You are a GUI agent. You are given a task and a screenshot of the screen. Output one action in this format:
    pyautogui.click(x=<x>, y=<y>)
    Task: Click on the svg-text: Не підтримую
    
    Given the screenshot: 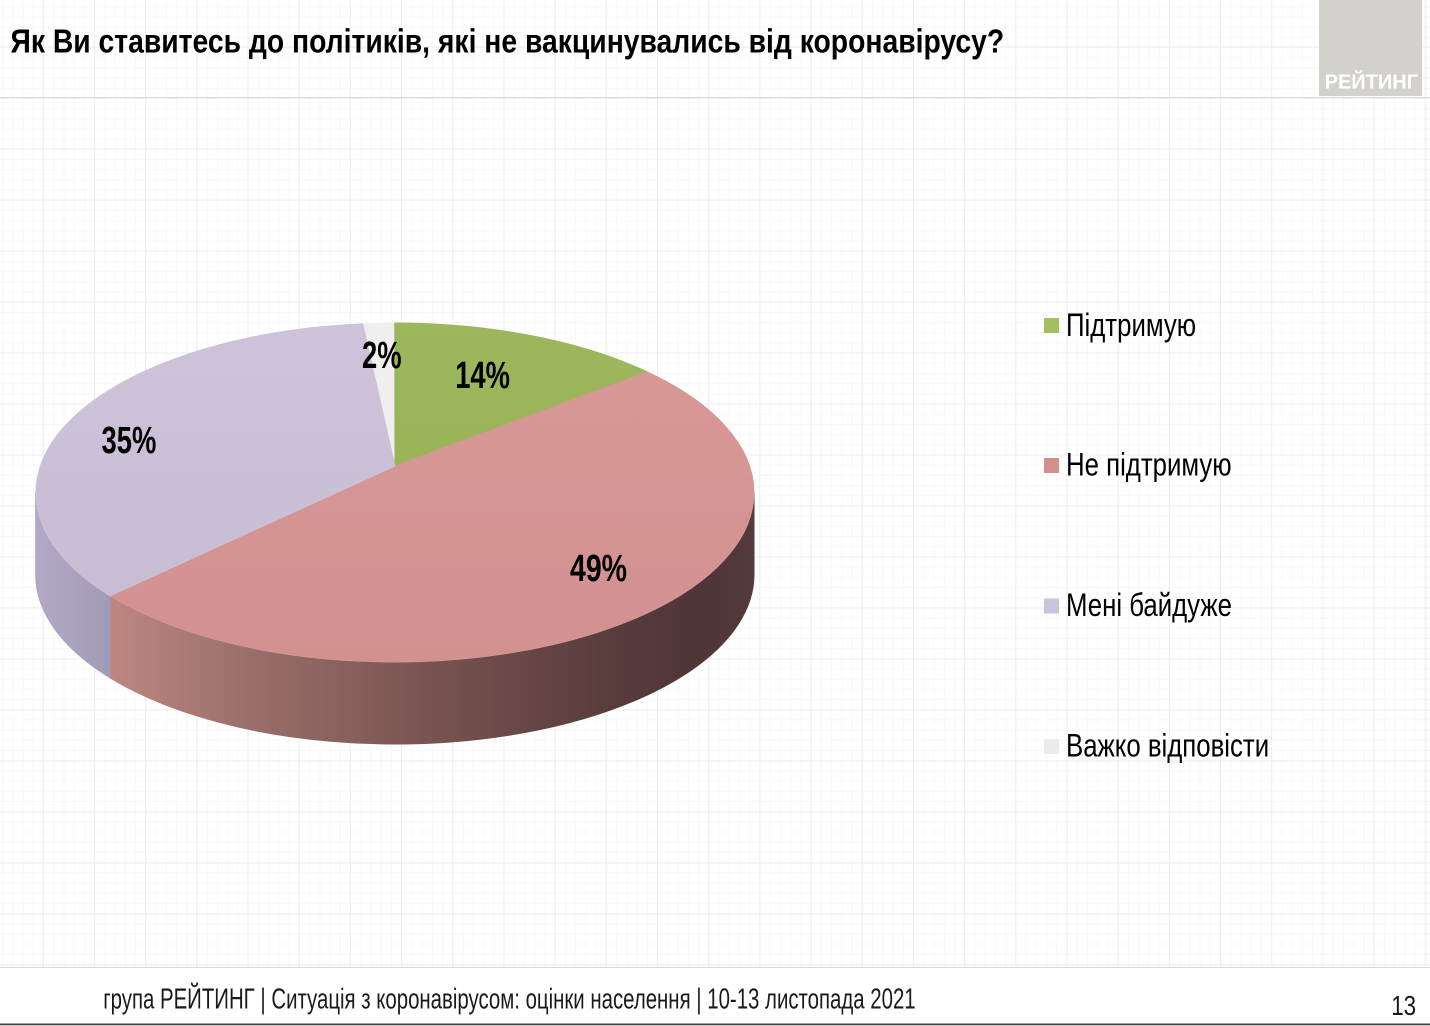 What is the action you would take?
    pyautogui.click(x=1149, y=465)
    